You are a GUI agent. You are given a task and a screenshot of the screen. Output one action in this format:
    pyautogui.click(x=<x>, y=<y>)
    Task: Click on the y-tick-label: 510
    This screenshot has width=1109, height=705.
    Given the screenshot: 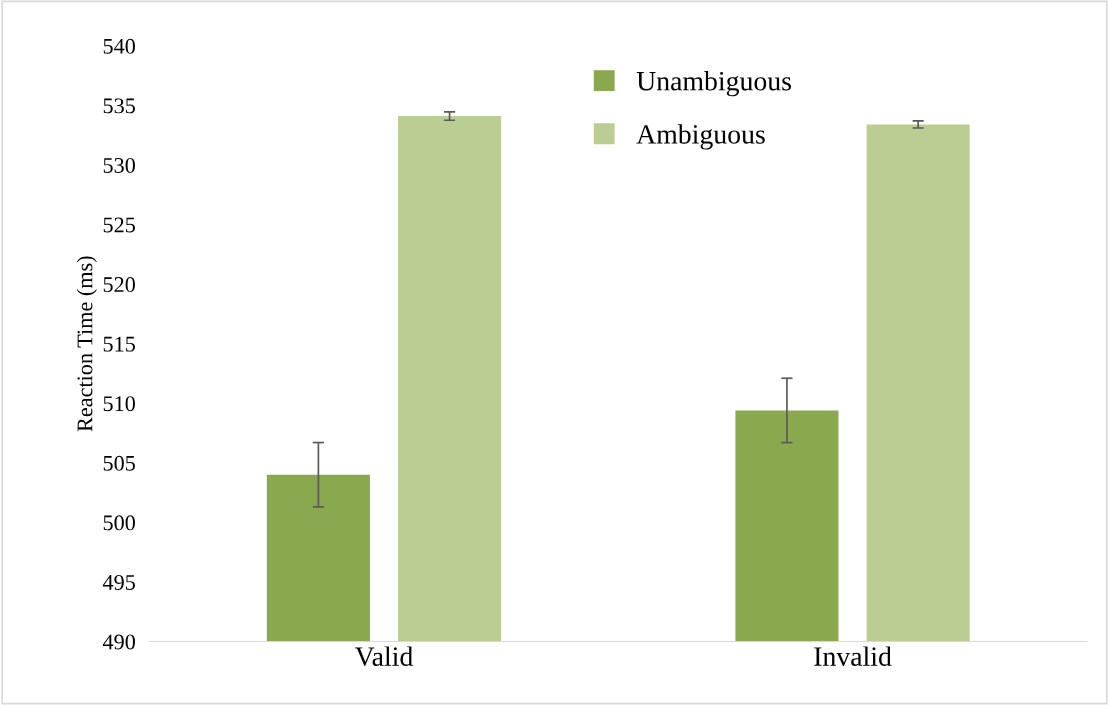 What is the action you would take?
    pyautogui.click(x=119, y=404)
    